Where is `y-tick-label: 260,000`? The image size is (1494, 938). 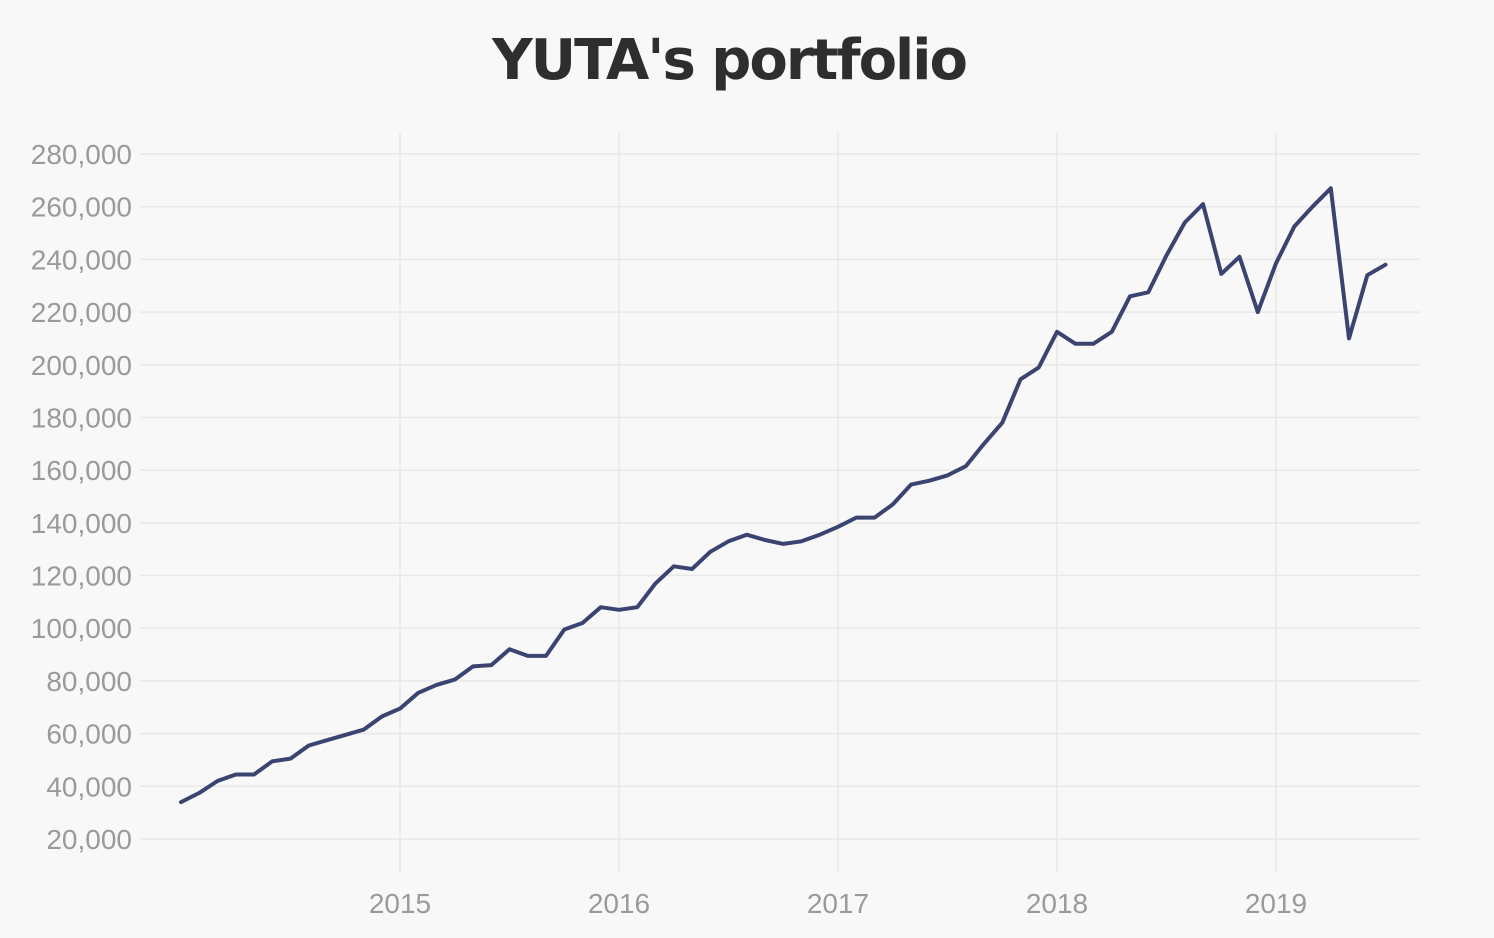 y-tick-label: 260,000 is located at coordinates (81, 207).